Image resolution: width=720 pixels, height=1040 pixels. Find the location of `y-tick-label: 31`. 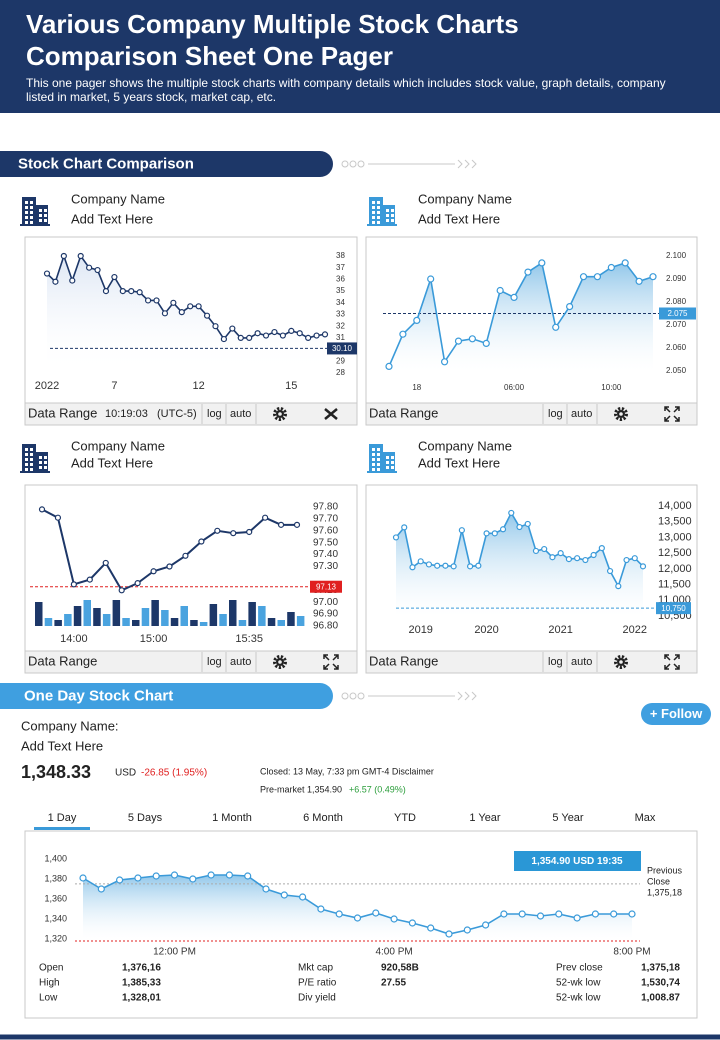

y-tick-label: 31 is located at coordinates (340, 337).